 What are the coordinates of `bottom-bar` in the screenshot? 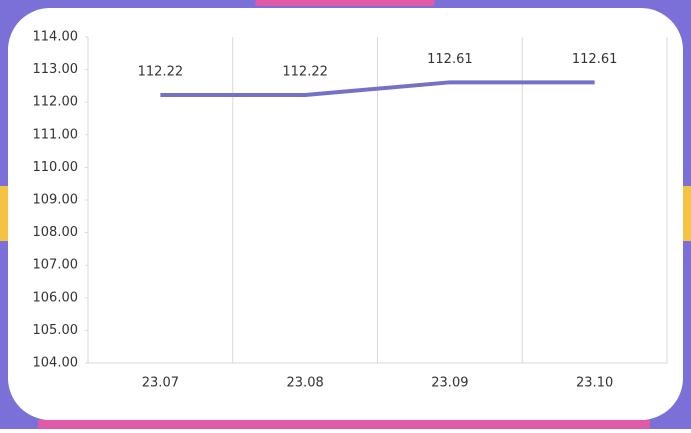 It's located at (344, 424).